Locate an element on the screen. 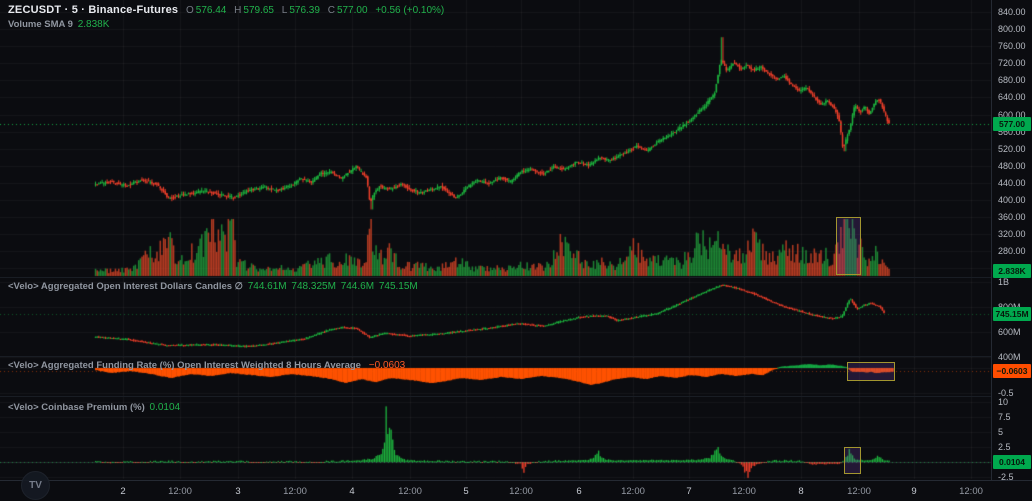 This screenshot has width=1032, height=501. symbol-title: ZECUSDT · 5 · Binance-Futures is located at coordinates (93, 10).